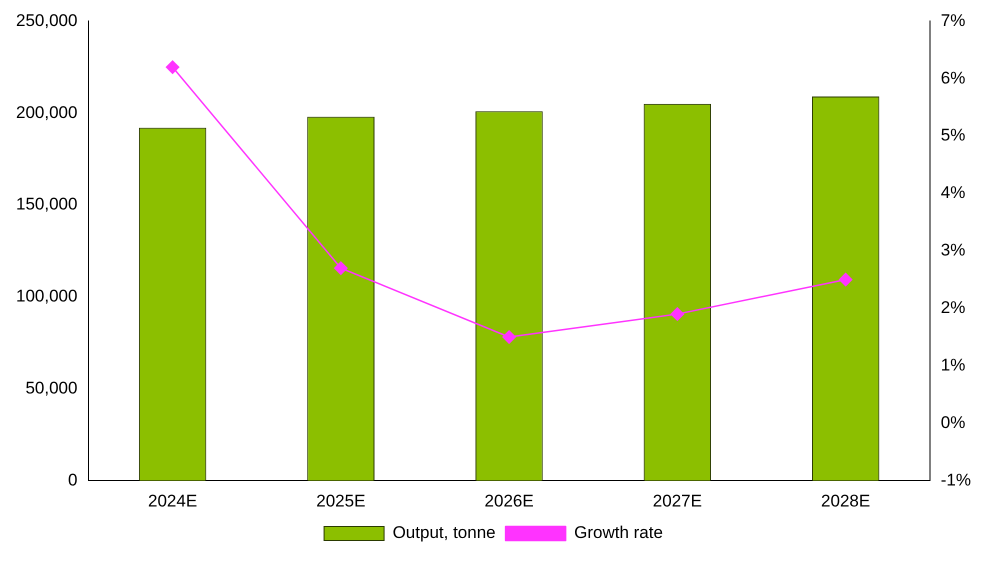  What do you see at coordinates (953, 364) in the screenshot?
I see `y2-tick-label: 1%` at bounding box center [953, 364].